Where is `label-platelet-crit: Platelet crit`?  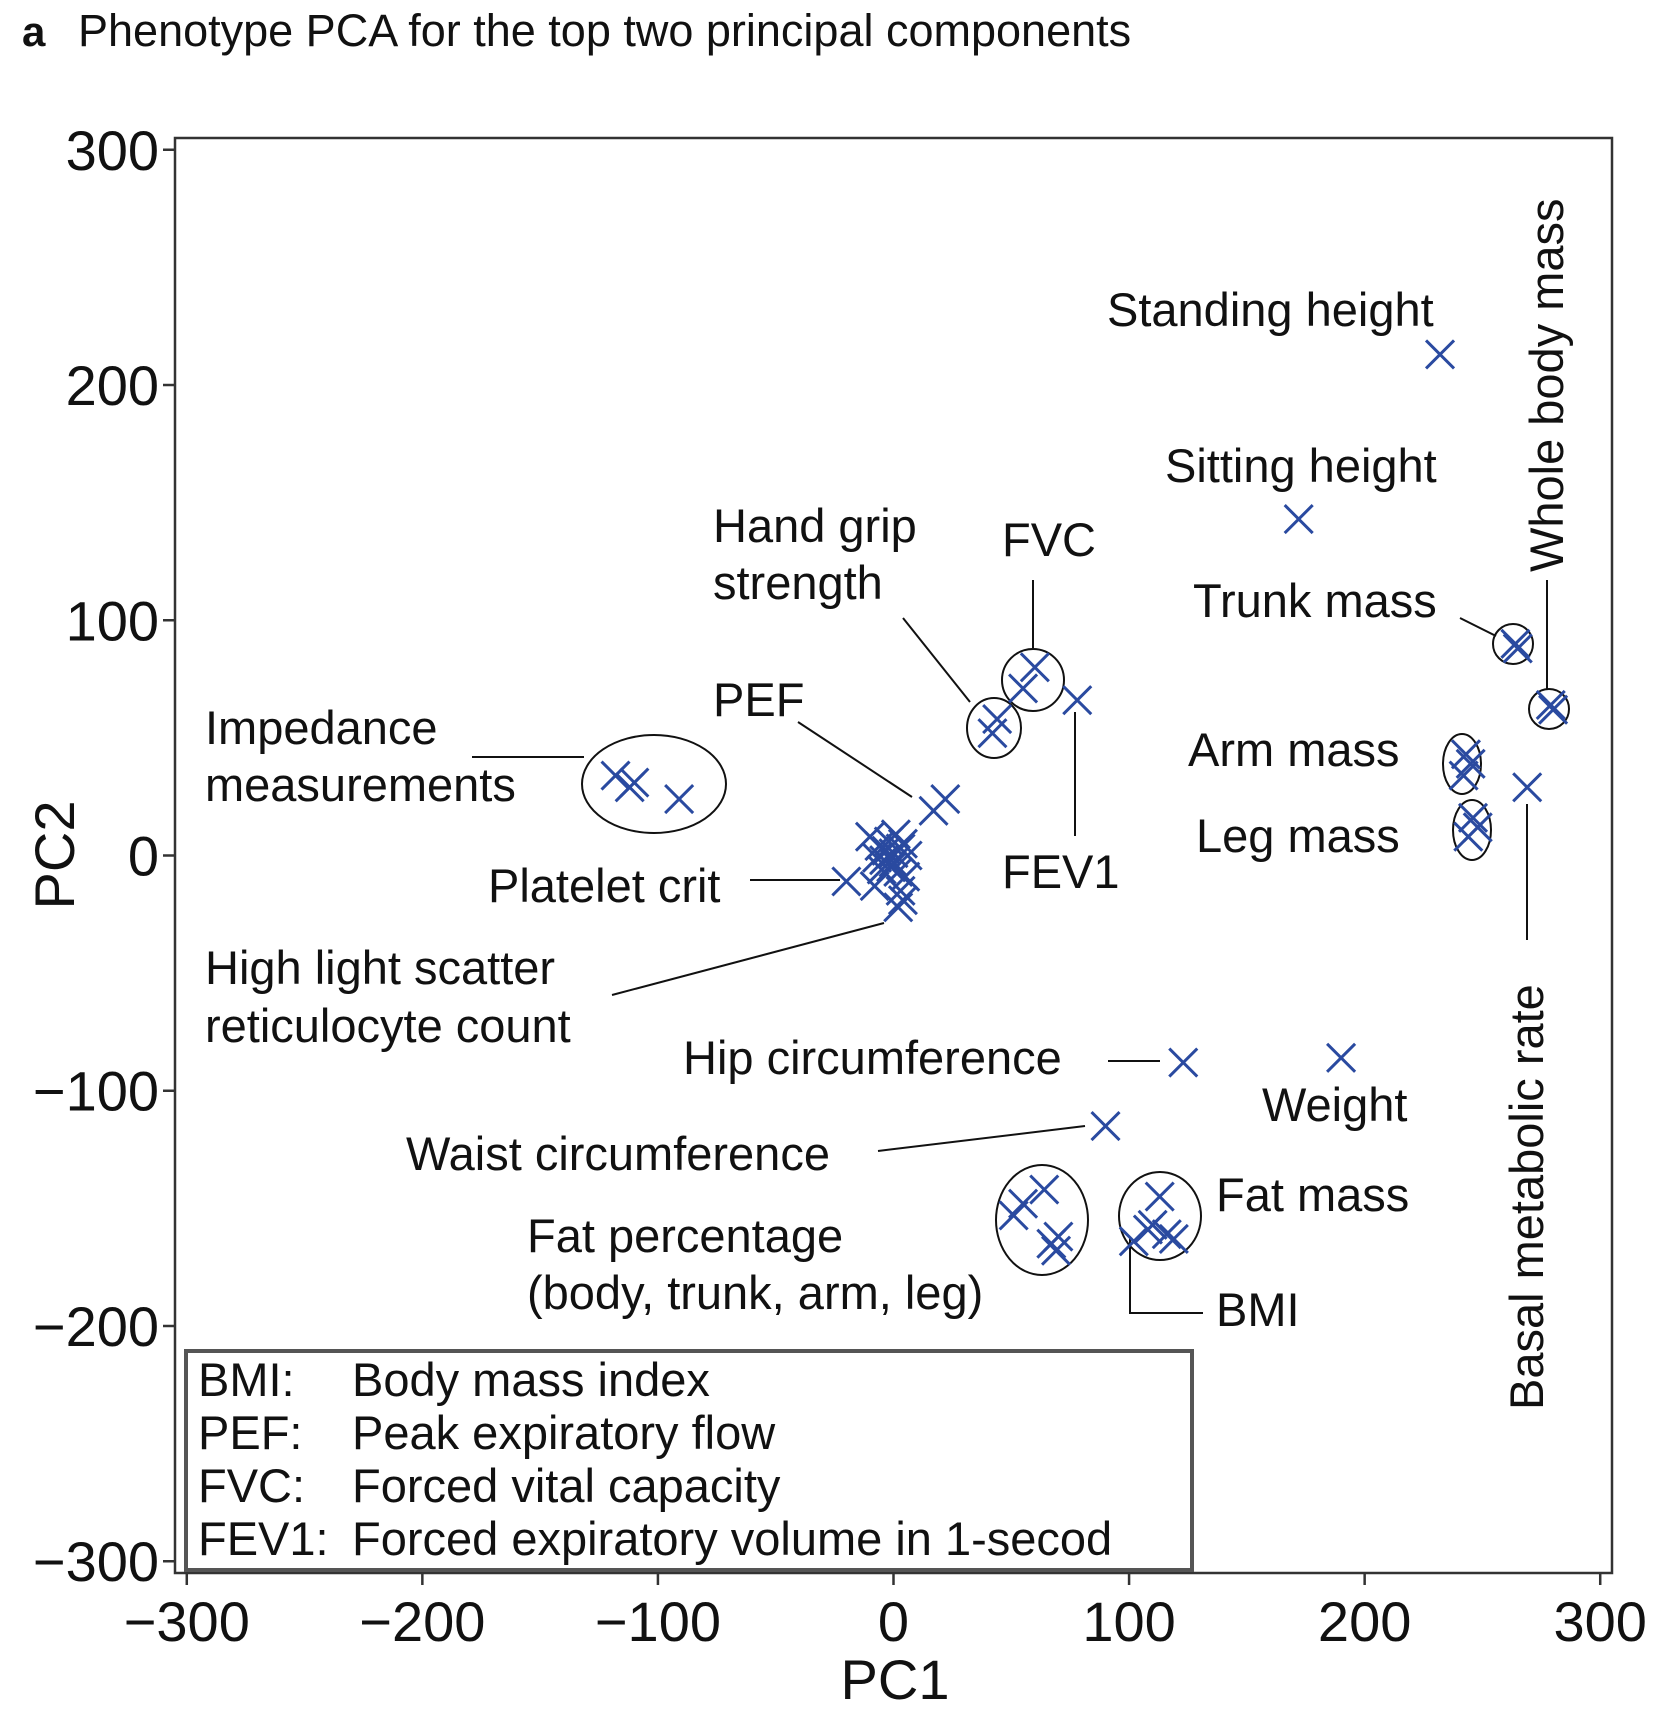 label-platelet-crit: Platelet crit is located at coordinates (604, 885).